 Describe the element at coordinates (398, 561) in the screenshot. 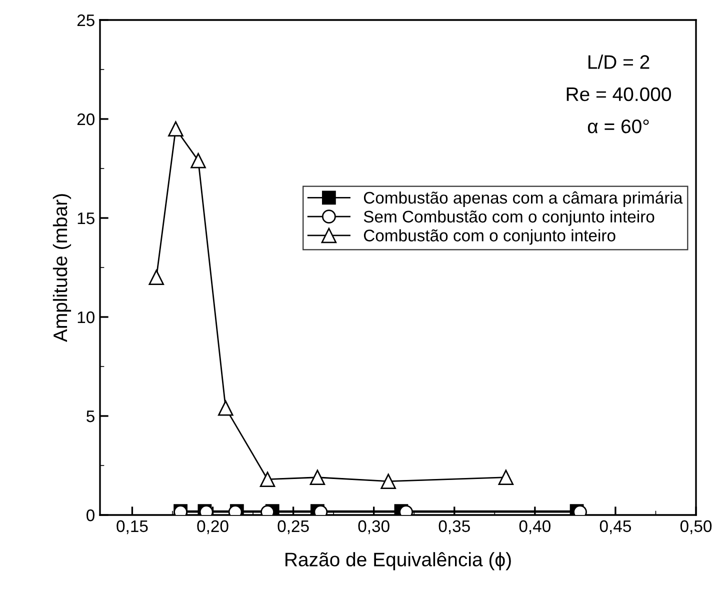

I see `x-axis-title: Razão de Equivalência (ϕ)` at that location.